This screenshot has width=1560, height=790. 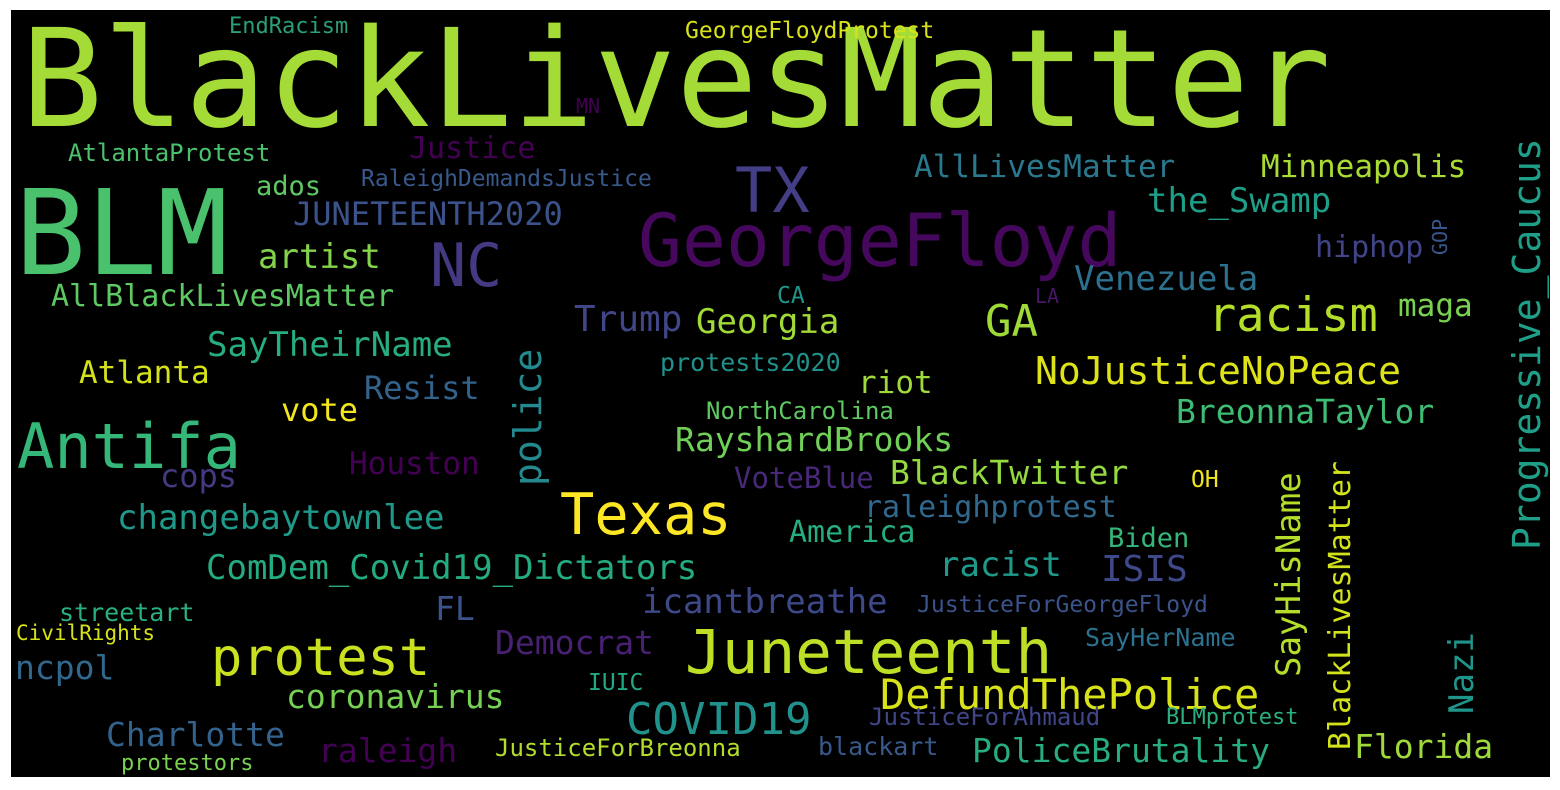 I want to click on word: Georgia, so click(x=768, y=322).